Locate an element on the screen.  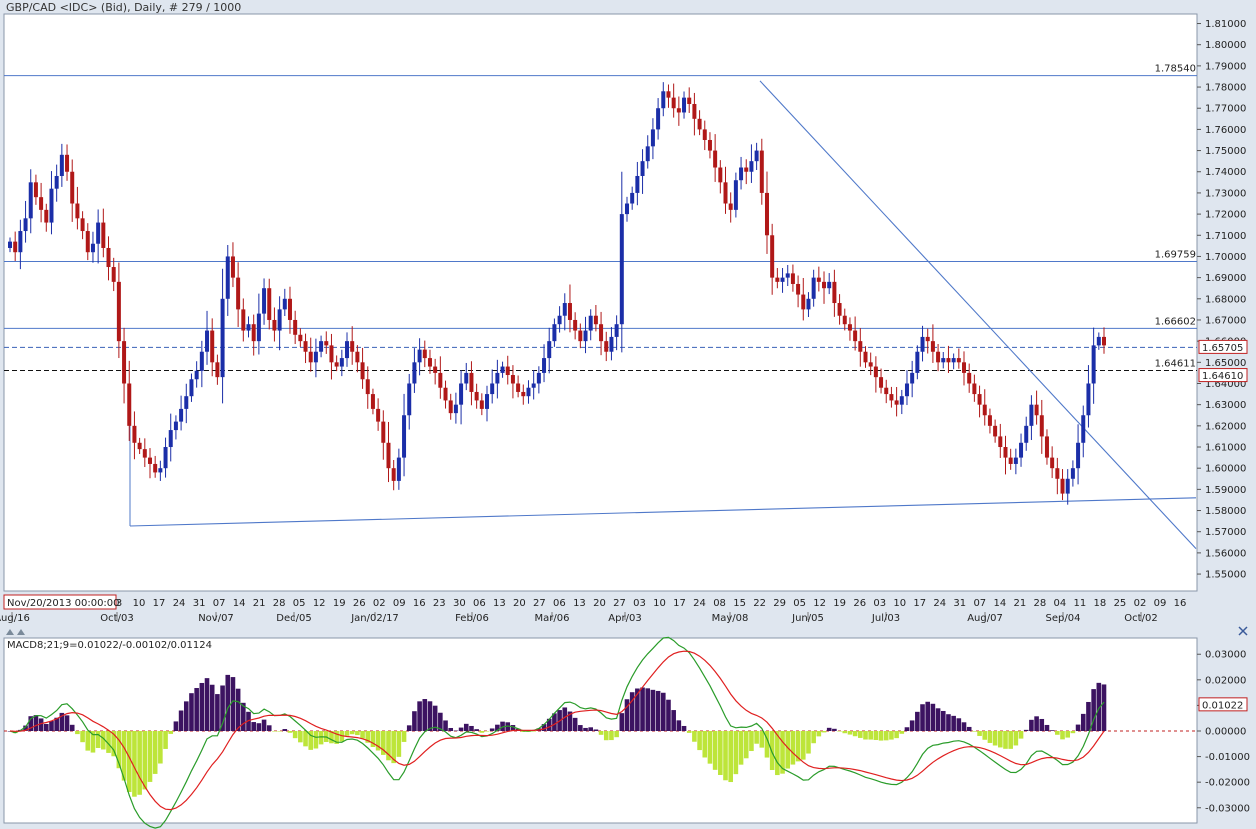
x-tick-label: 02 is located at coordinates (1140, 603).